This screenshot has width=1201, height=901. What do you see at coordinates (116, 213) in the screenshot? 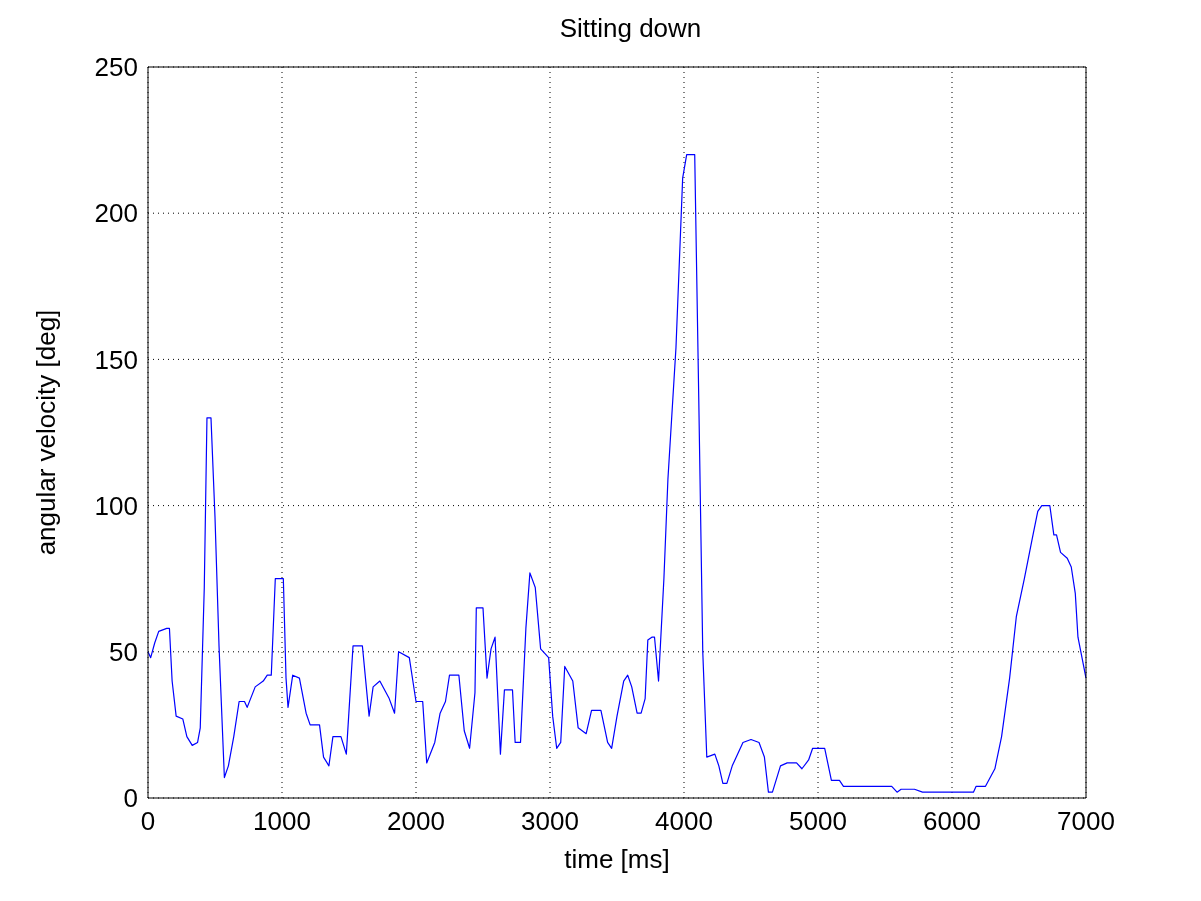
I see `y-tick-label: 200` at bounding box center [116, 213].